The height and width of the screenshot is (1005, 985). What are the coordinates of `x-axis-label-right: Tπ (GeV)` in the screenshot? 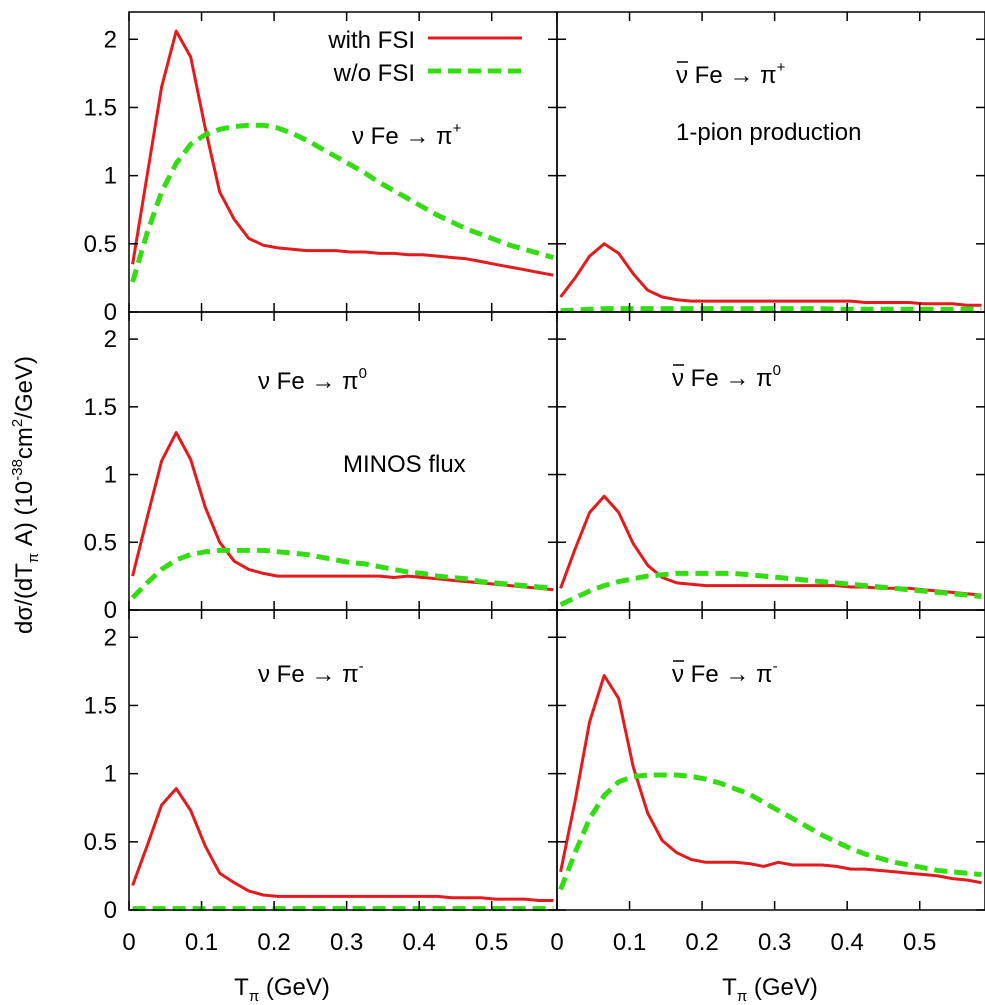 It's located at (770, 989).